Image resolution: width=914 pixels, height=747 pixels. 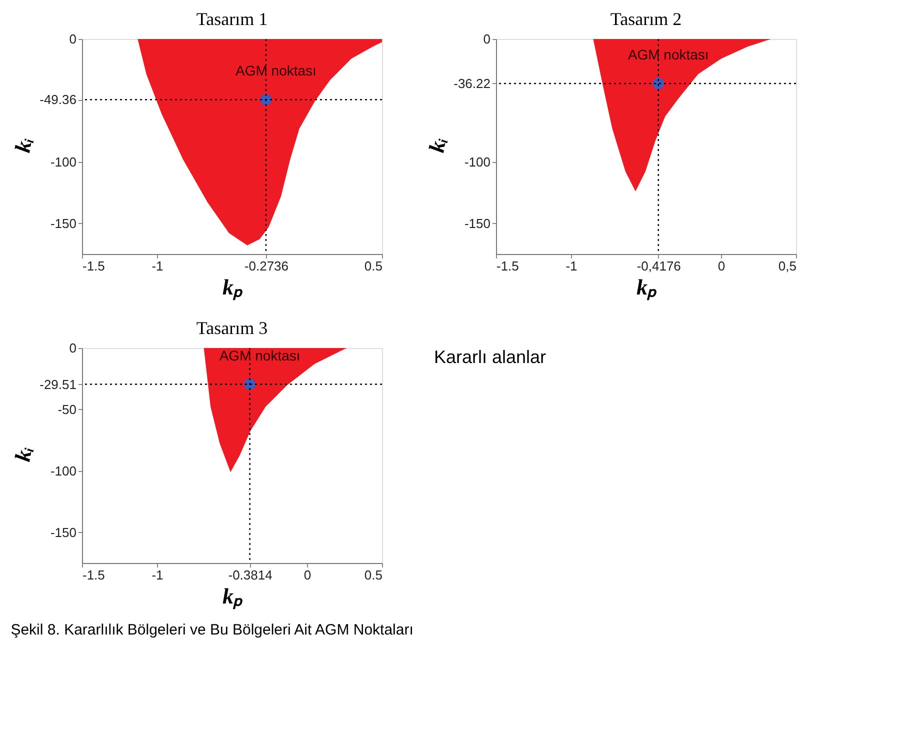 I want to click on chart-title: Tasarım 3, so click(x=232, y=328).